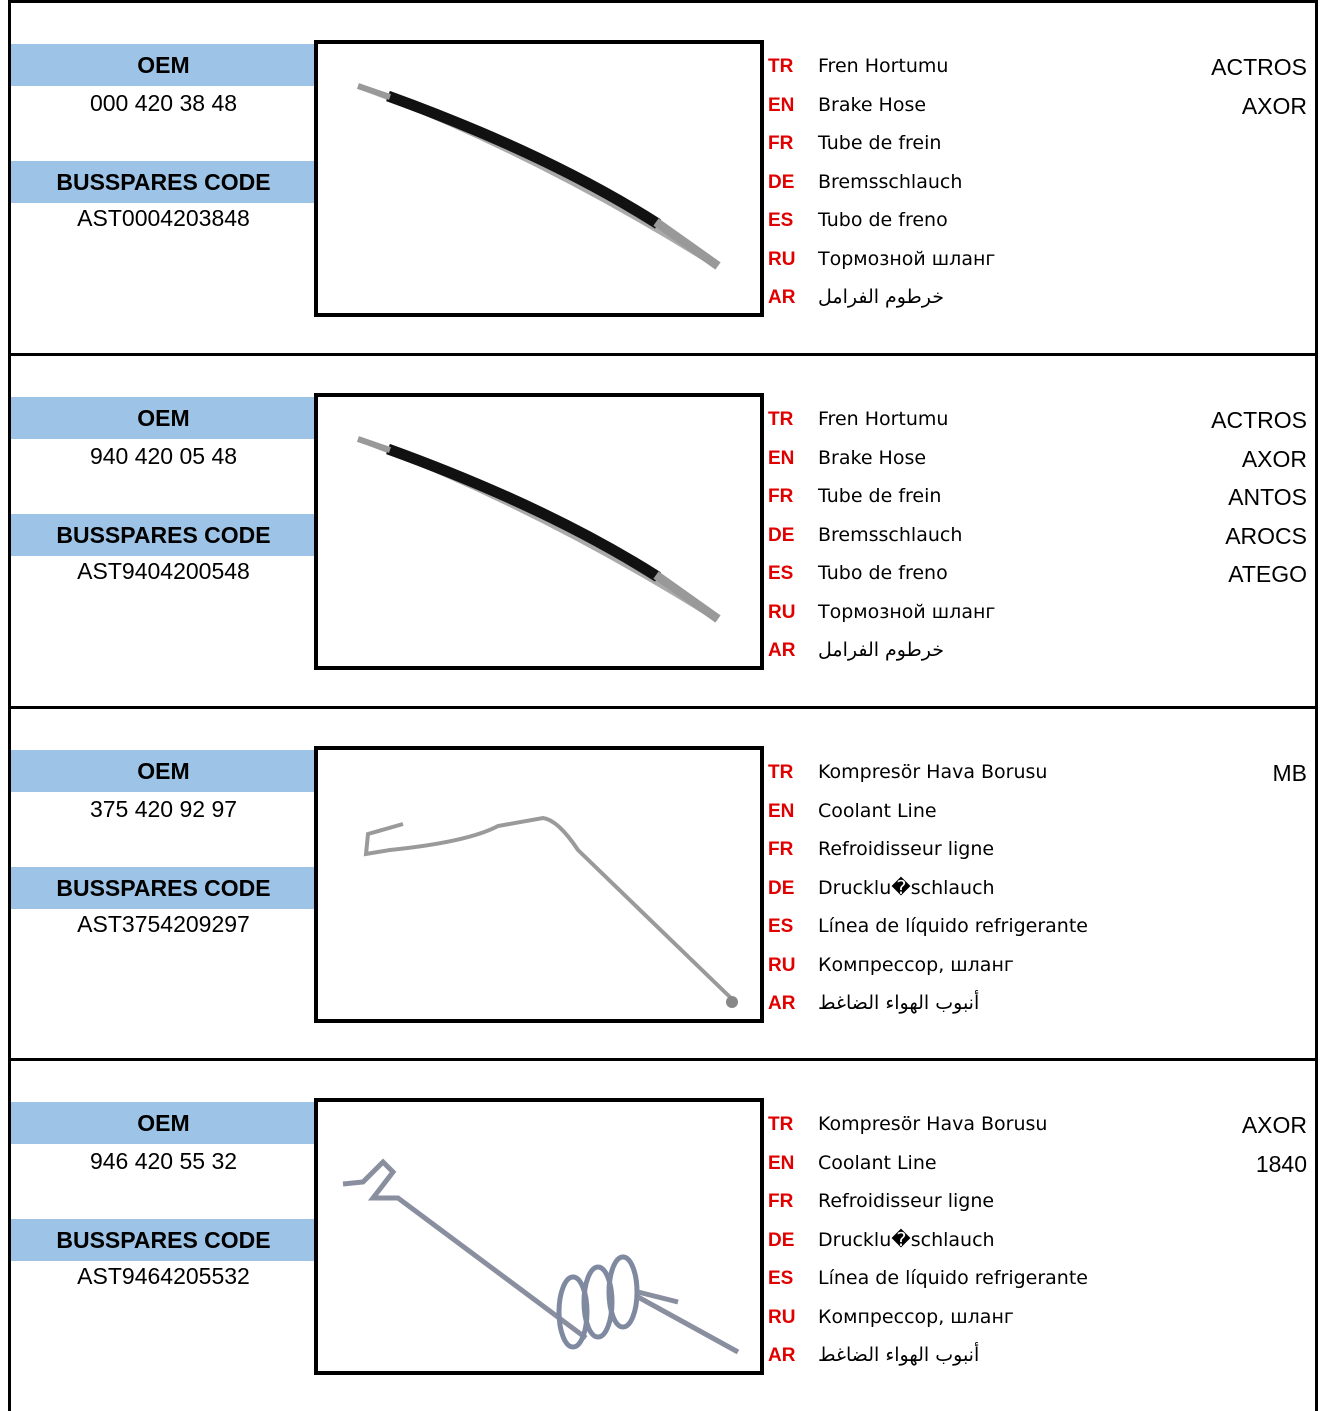 This screenshot has width=1321, height=1411. What do you see at coordinates (163, 103) in the screenshot?
I see `oem-number: 000 420 38 48` at bounding box center [163, 103].